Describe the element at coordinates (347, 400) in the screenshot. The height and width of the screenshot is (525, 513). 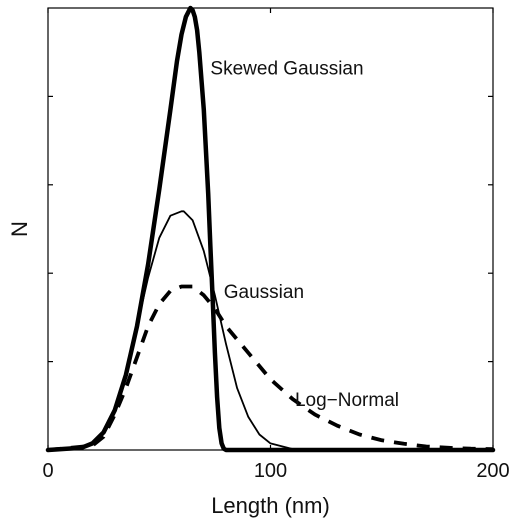
I see `curve-annotation: Log−Normal` at that location.